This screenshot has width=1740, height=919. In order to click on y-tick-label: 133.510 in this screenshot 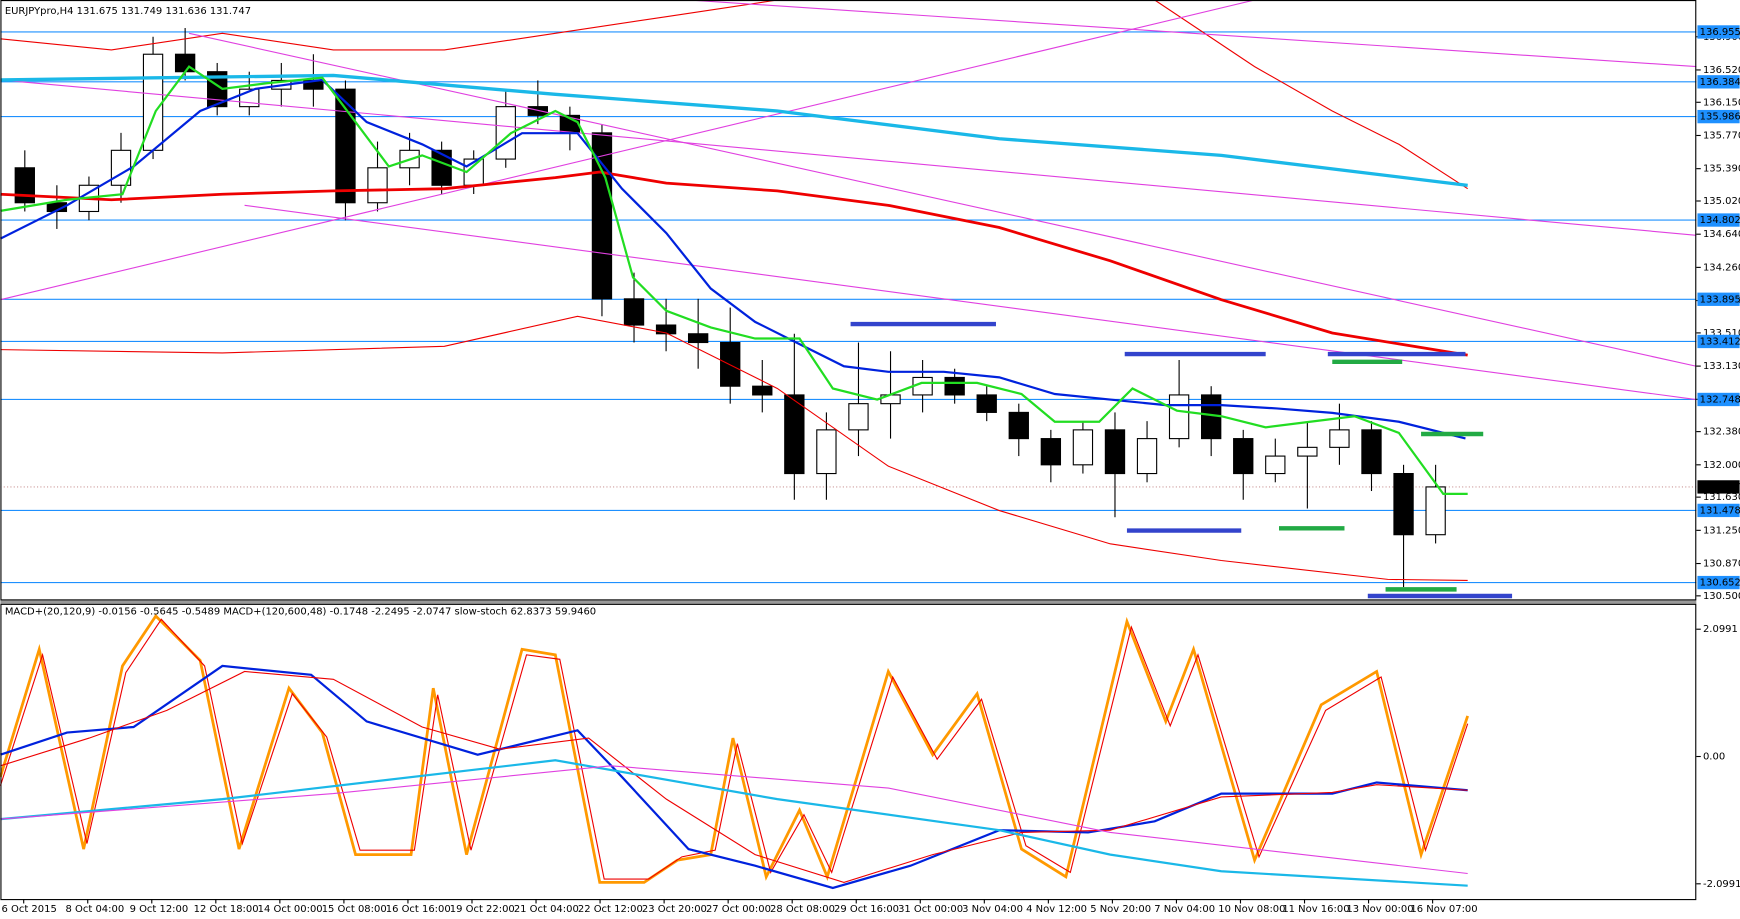, I will do `click(1721, 333)`.